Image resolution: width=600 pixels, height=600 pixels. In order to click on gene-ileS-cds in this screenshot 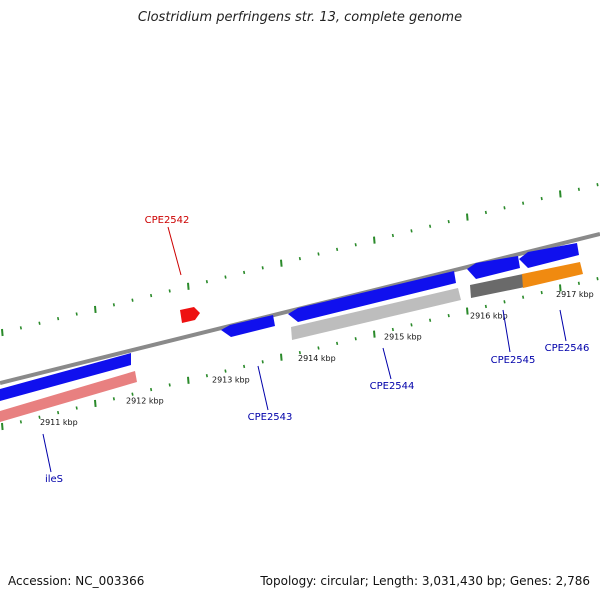, I will do `click(65, 377)`.